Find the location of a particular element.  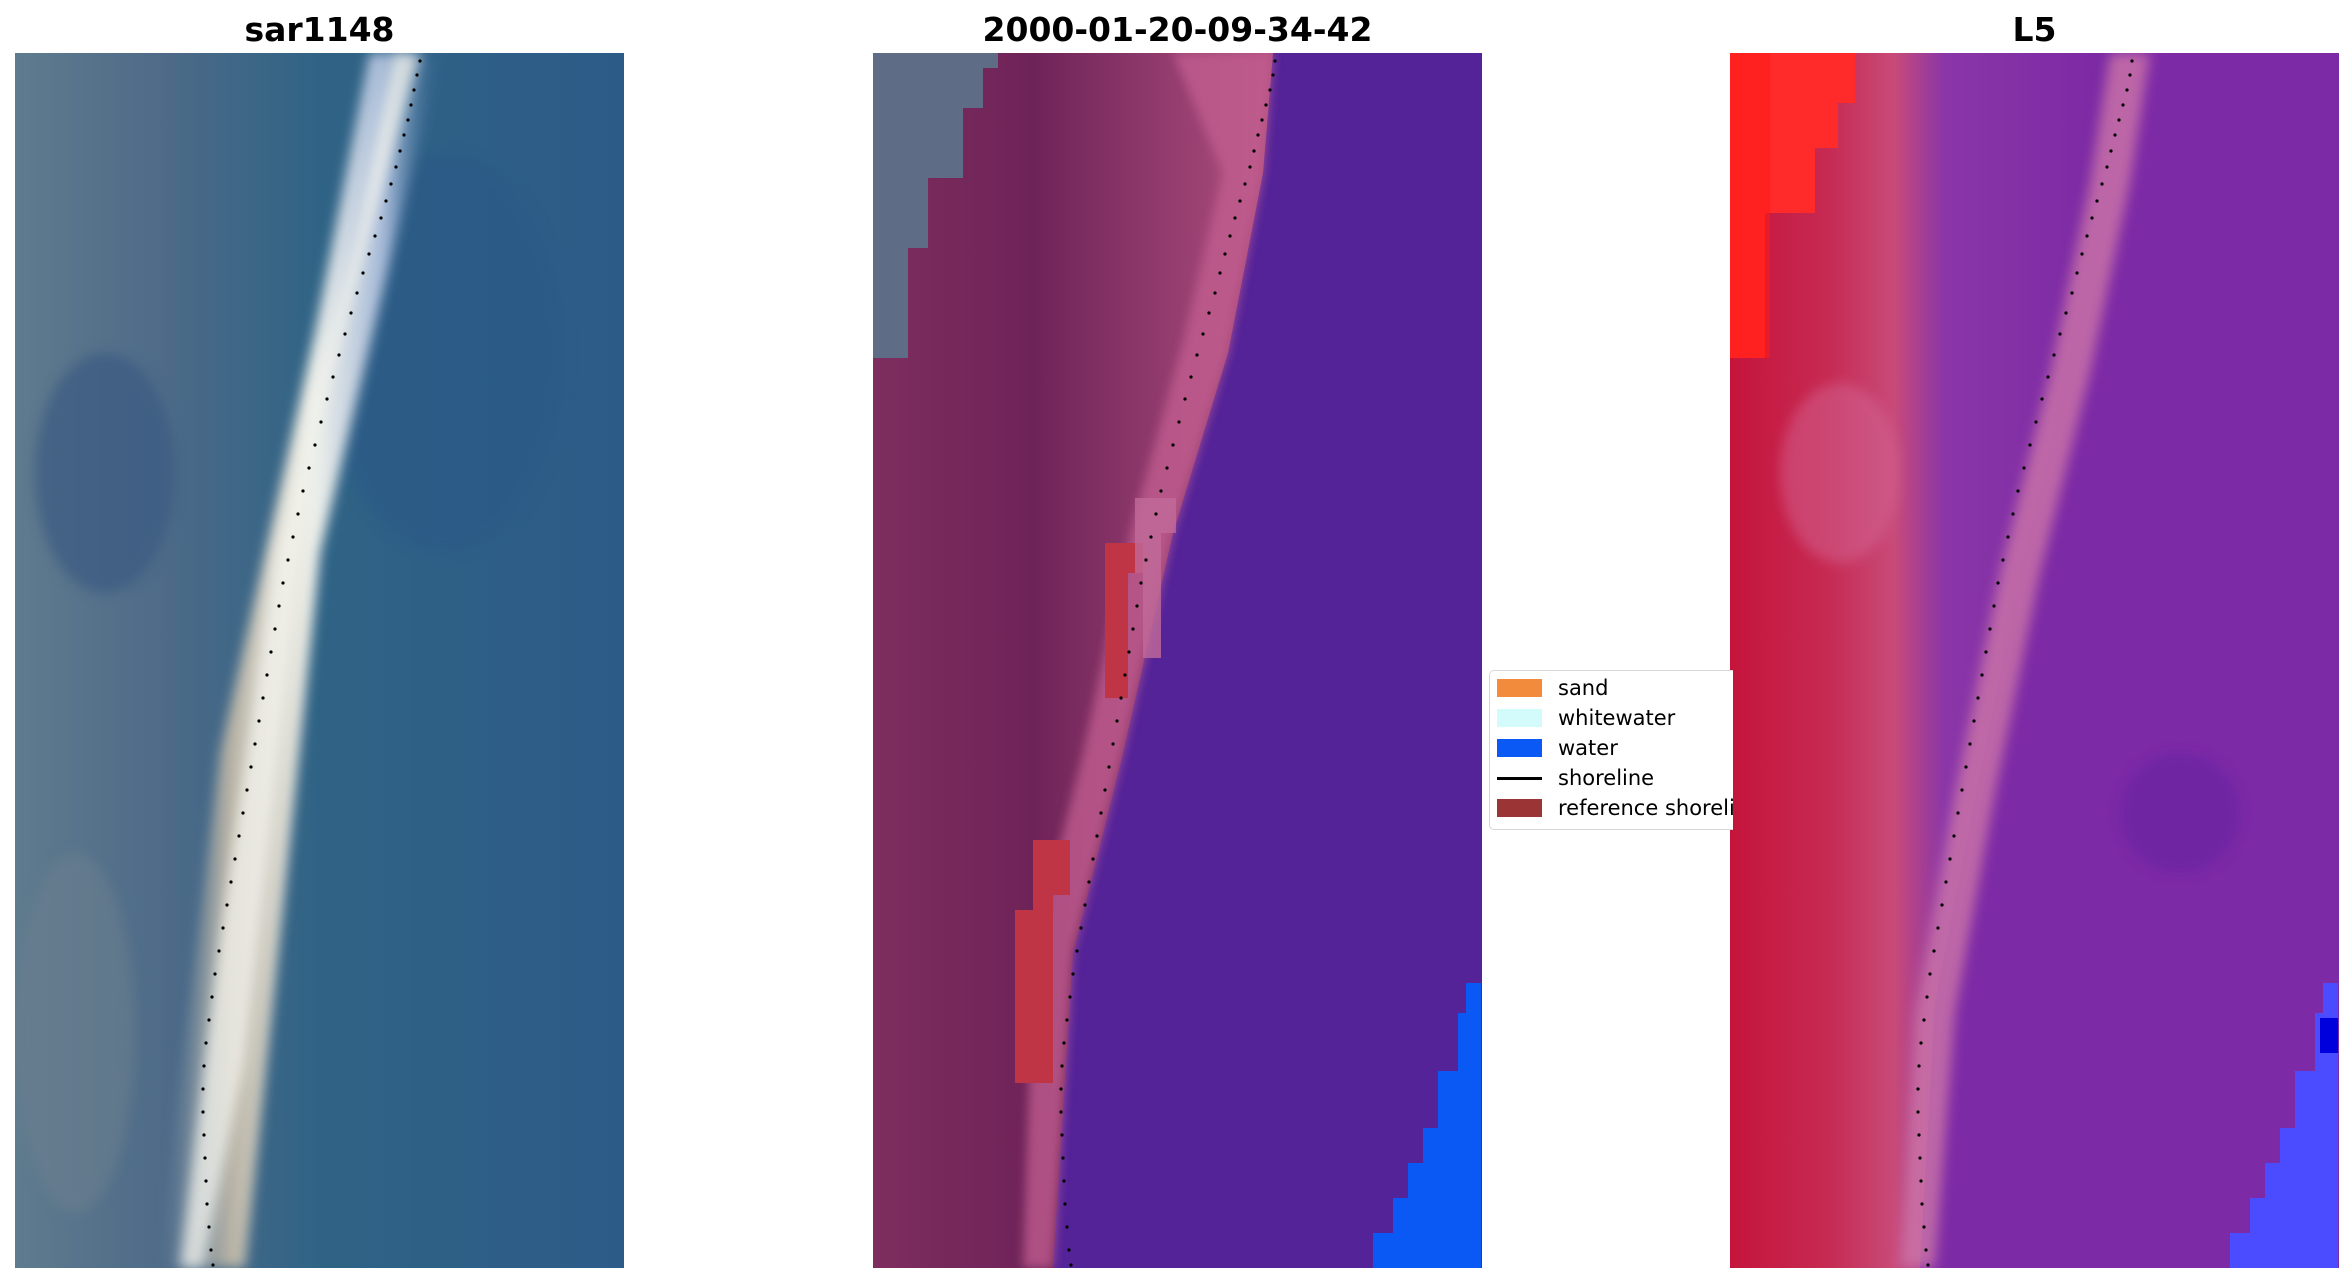

legend-label: whitewater is located at coordinates (1617, 718).